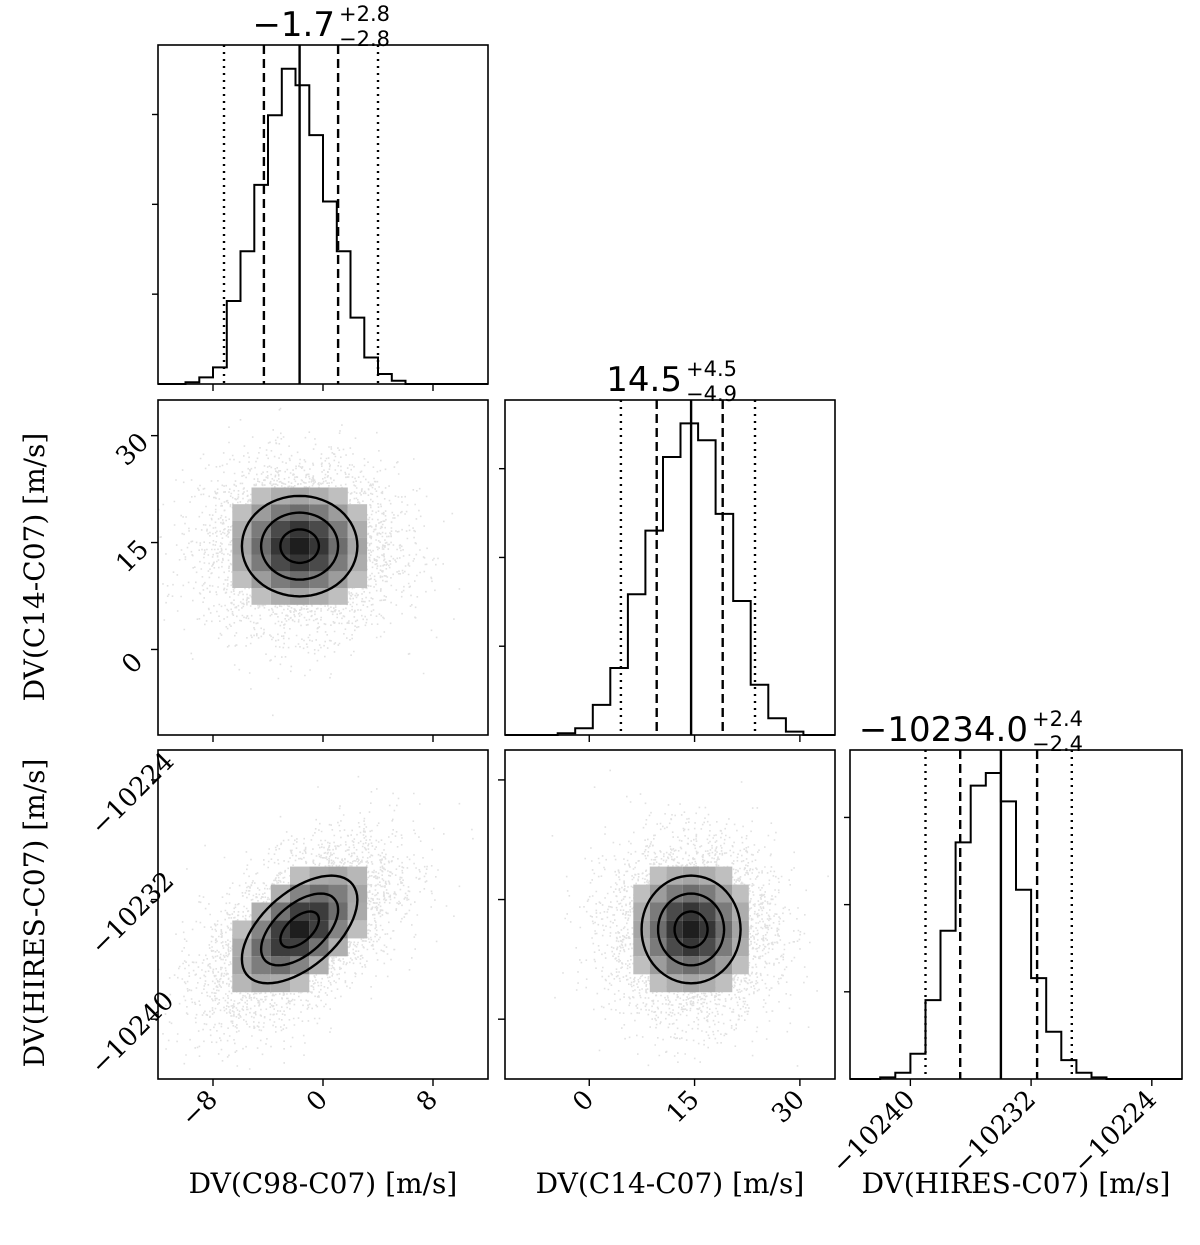  I want to click on title-err-plus: +2.4, so click(1057, 719).